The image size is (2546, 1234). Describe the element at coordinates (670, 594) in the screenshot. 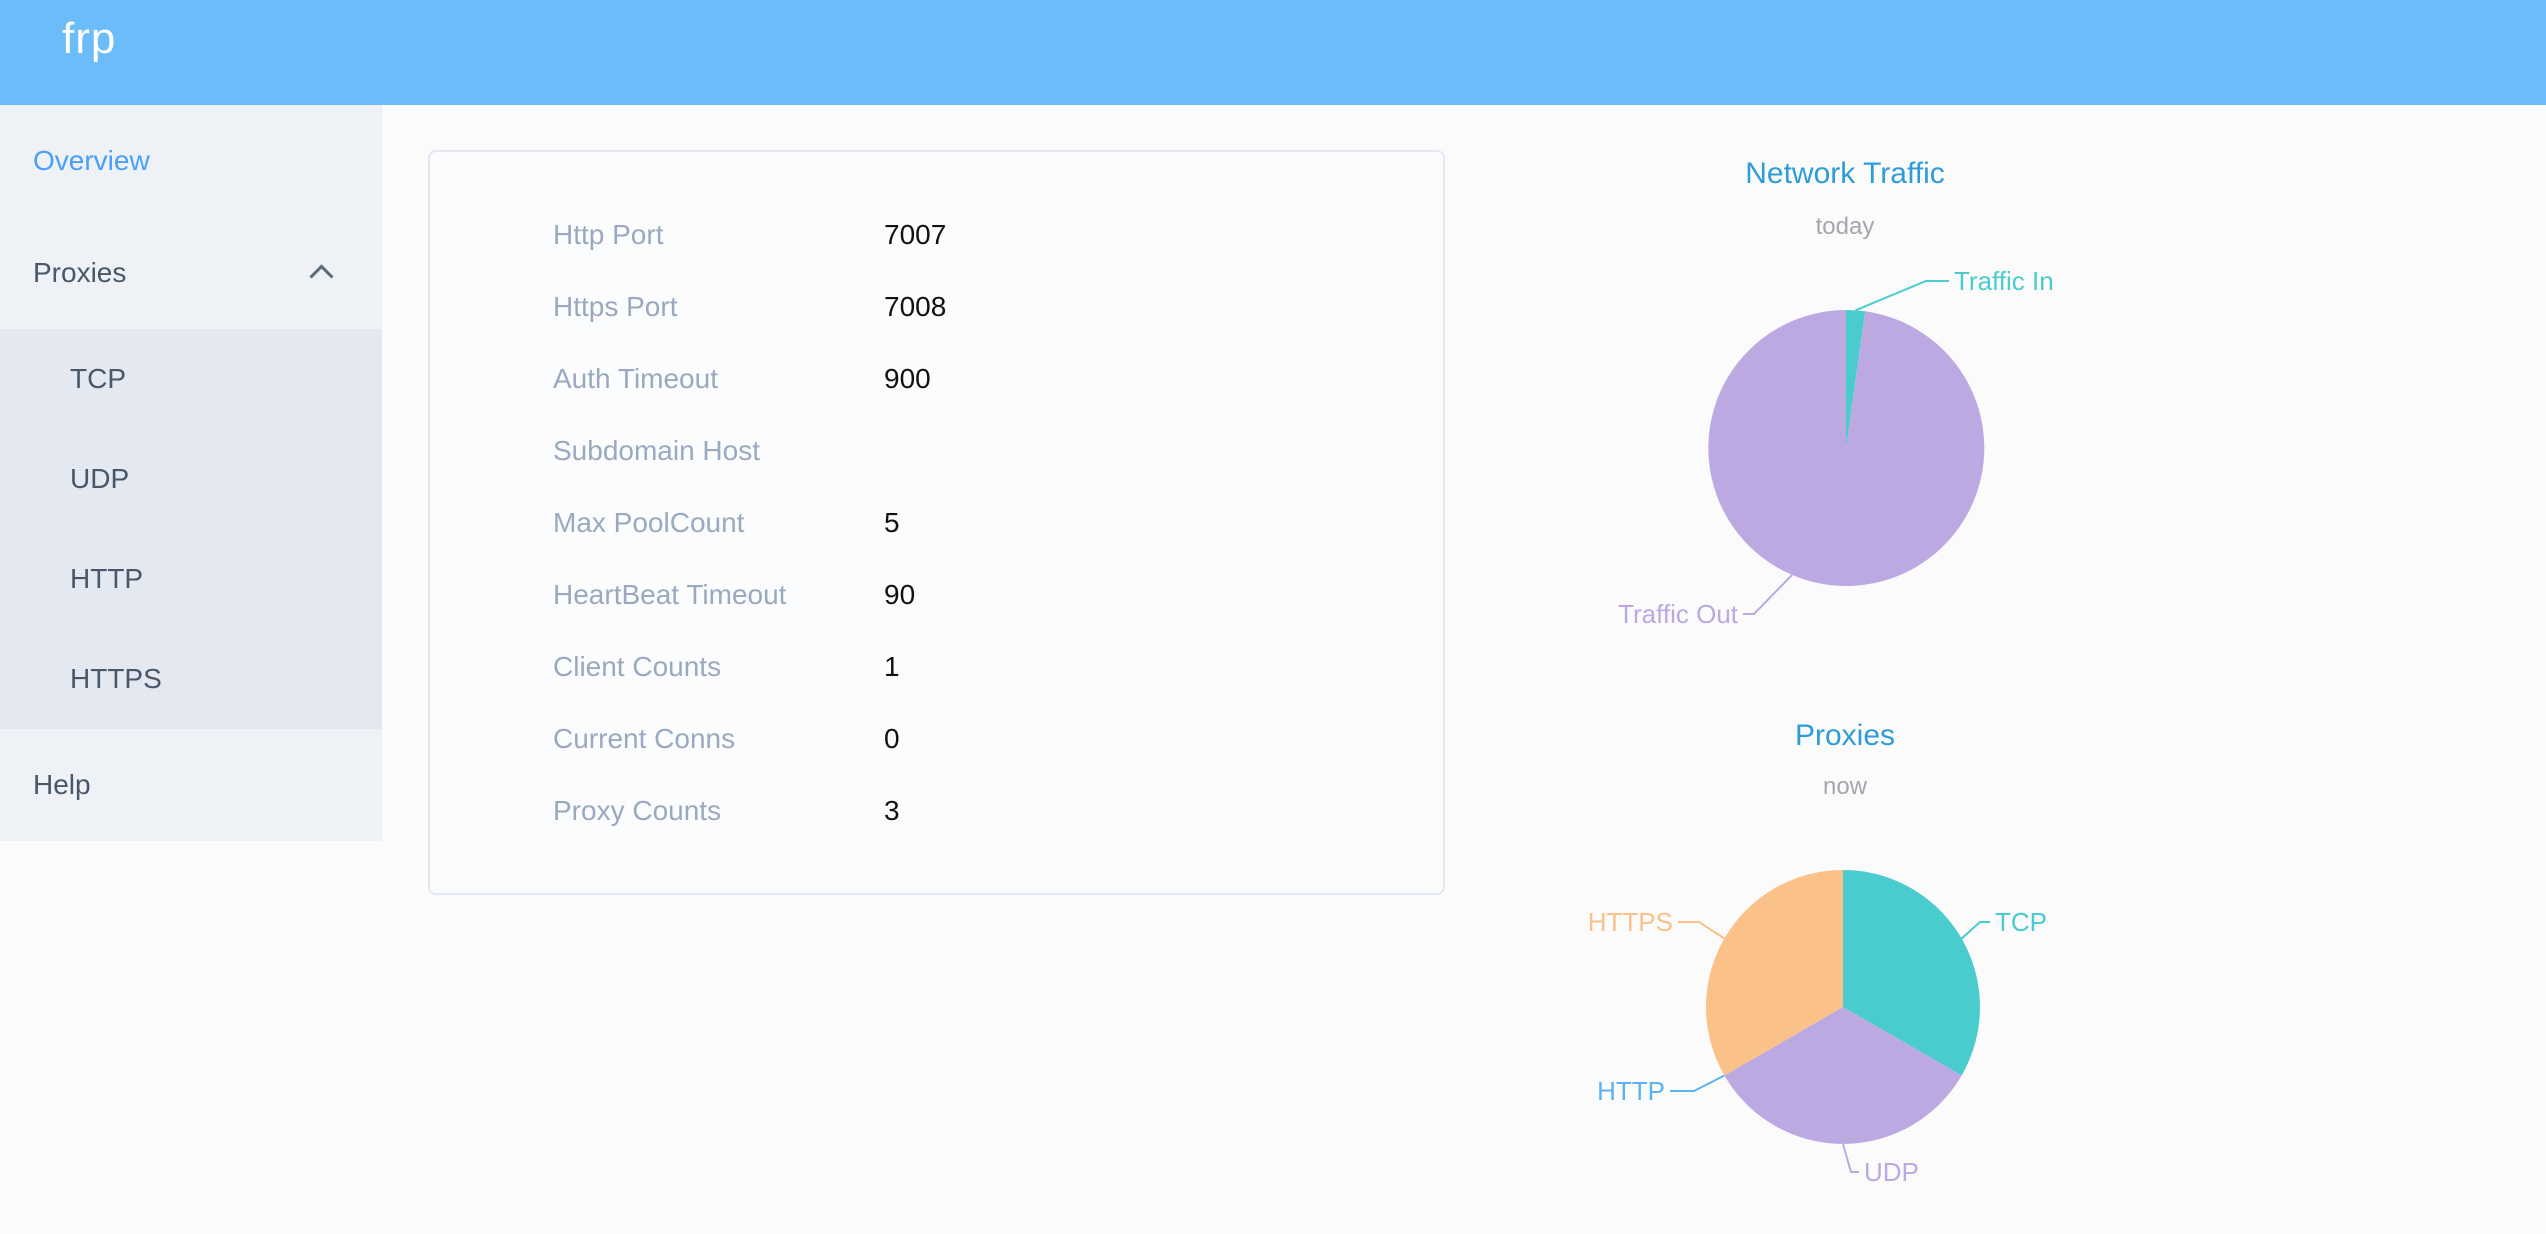

I see `row-label: HeartBeat Timeout` at that location.